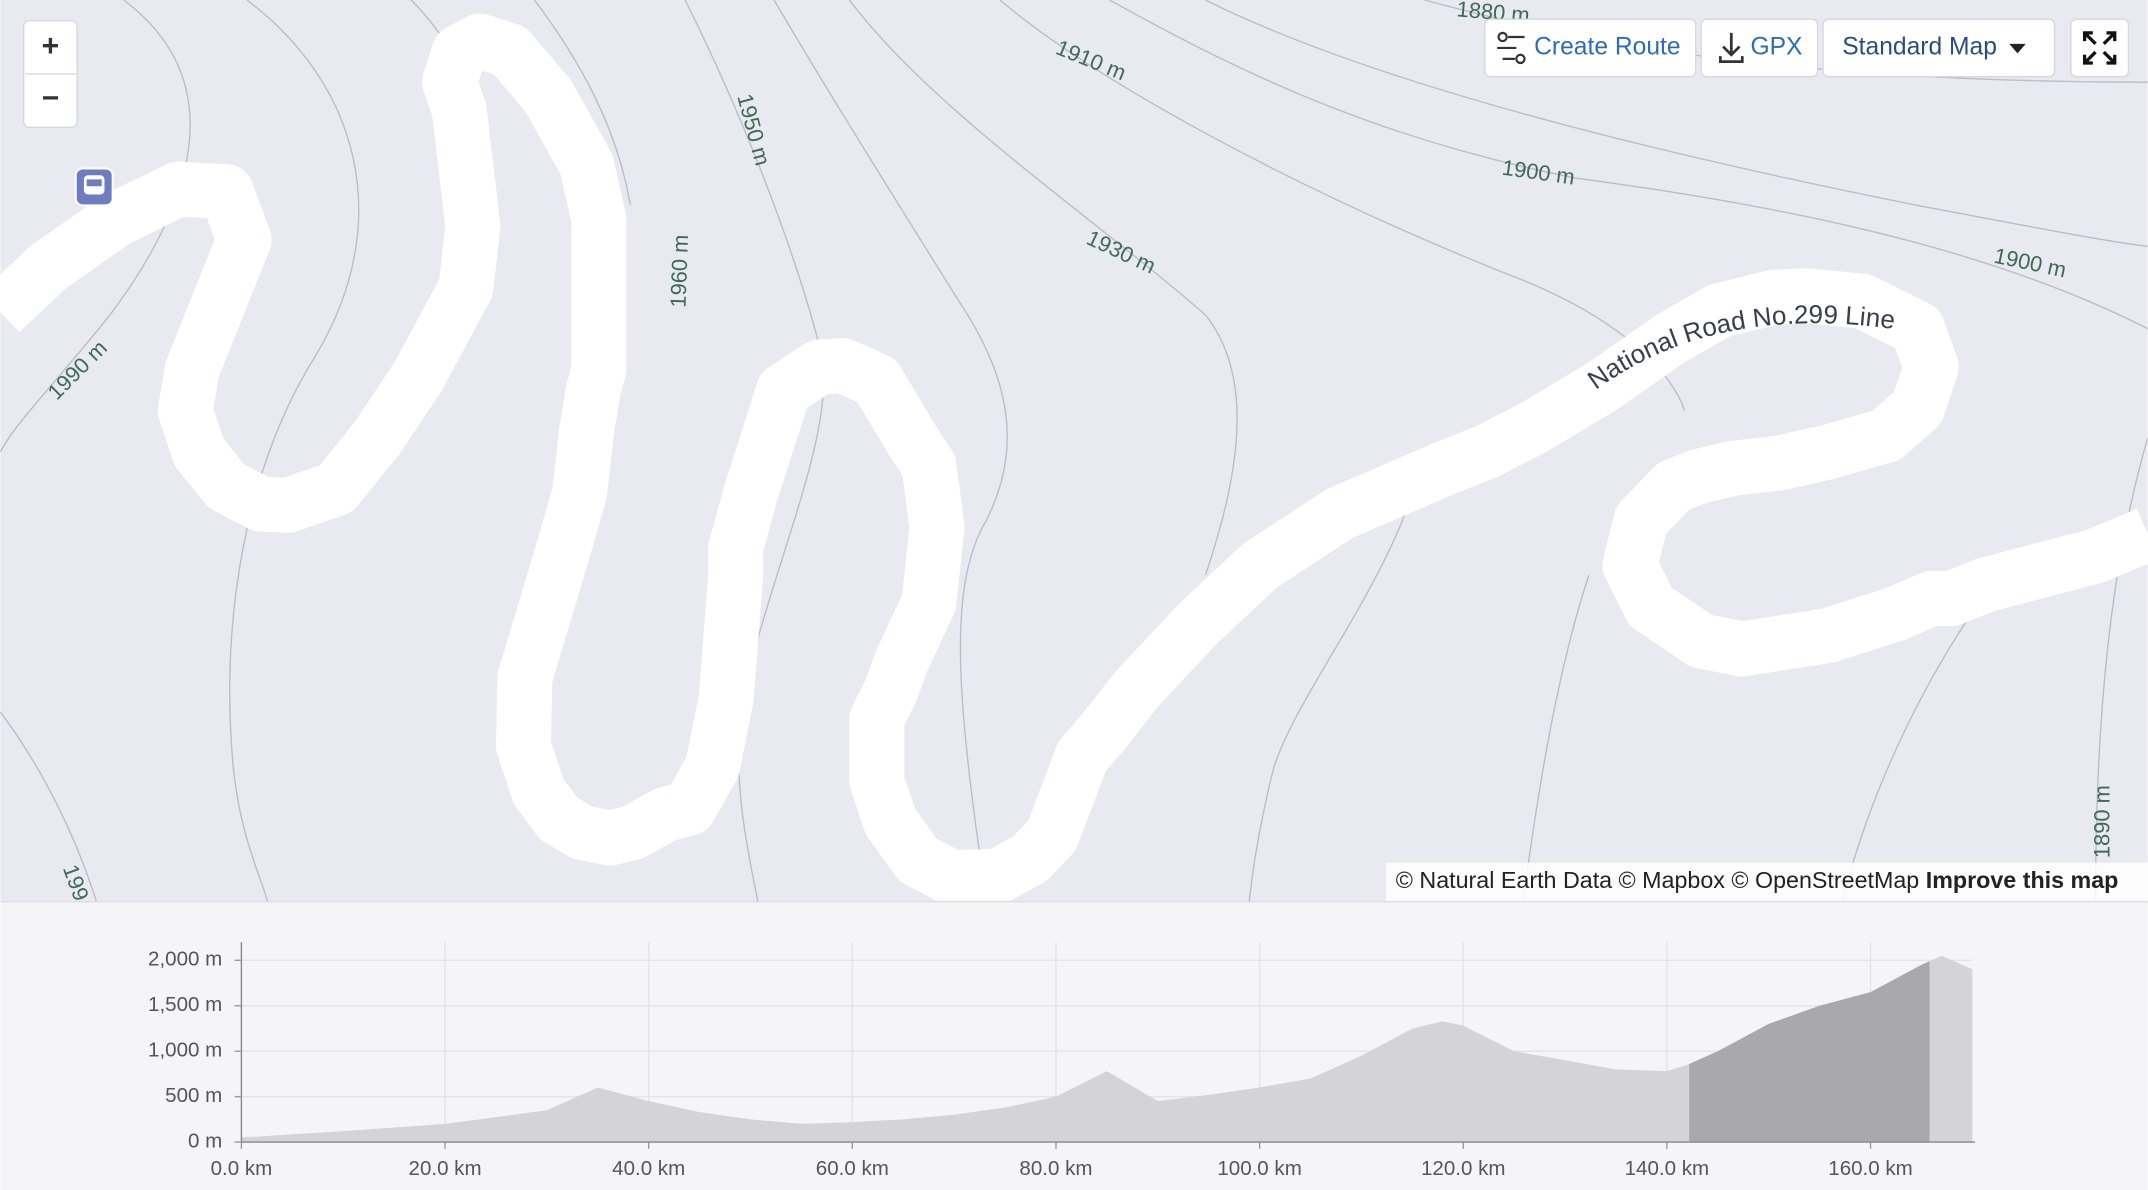 The height and width of the screenshot is (1190, 2148). What do you see at coordinates (1107, 1049) in the screenshot?
I see `elevation-area` at bounding box center [1107, 1049].